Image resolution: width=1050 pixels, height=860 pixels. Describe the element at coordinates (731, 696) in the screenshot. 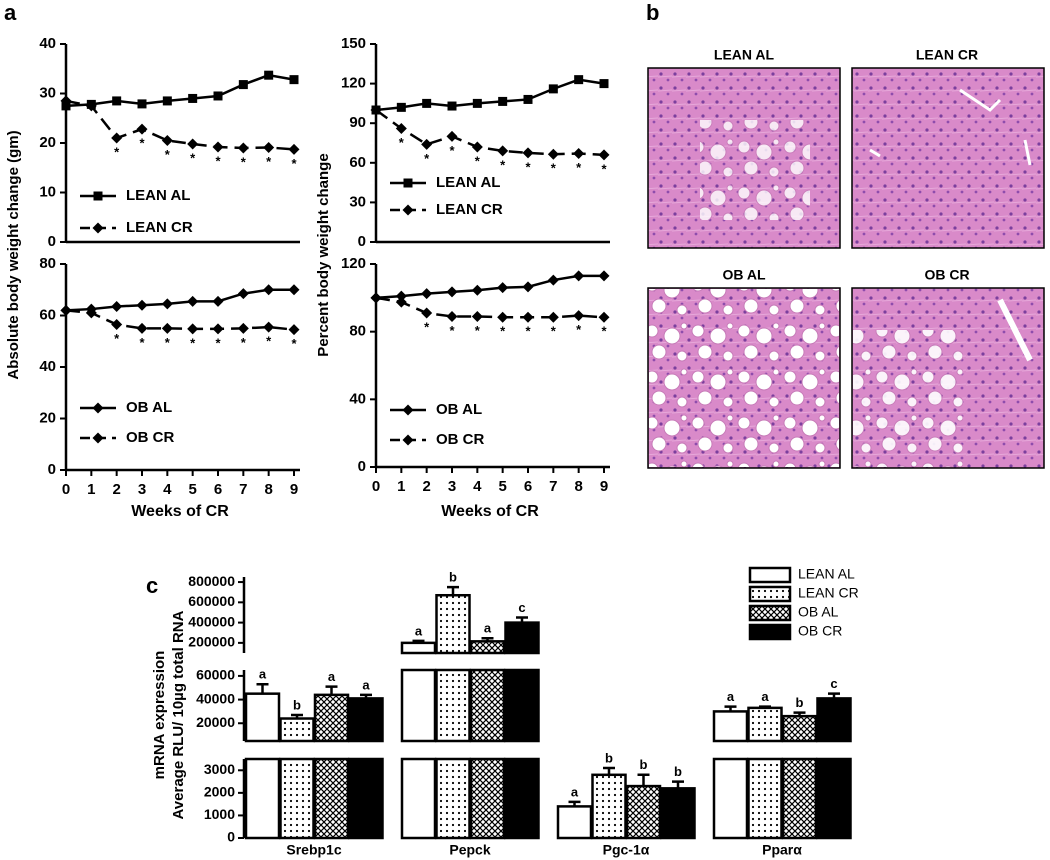

I see `significance-letter: a` at that location.